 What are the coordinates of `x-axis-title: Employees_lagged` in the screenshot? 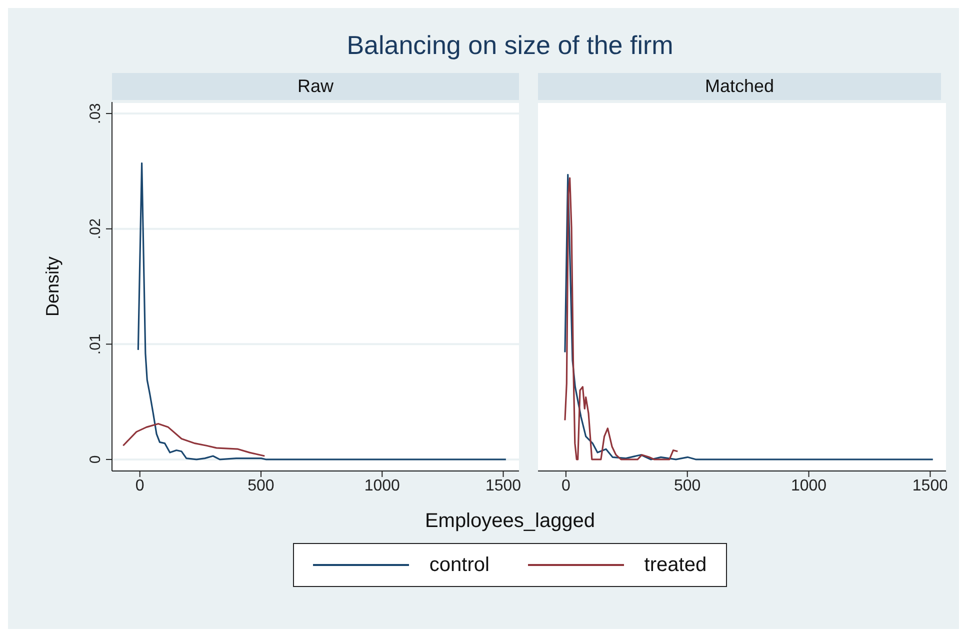 It's located at (510, 521).